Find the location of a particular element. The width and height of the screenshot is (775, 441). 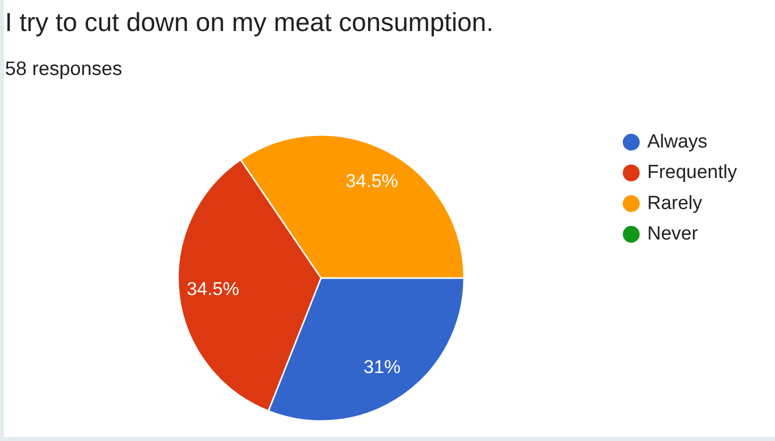

legend-label: Frequently is located at coordinates (692, 173).